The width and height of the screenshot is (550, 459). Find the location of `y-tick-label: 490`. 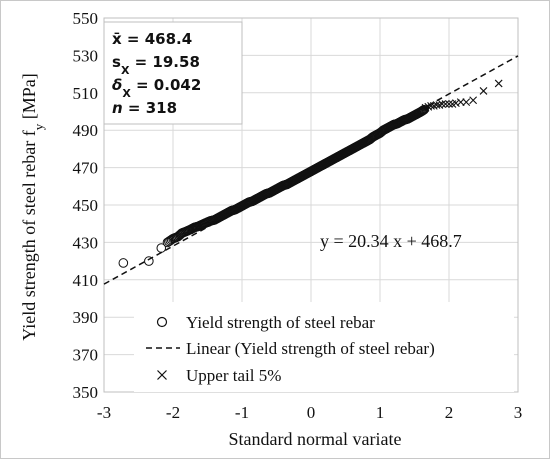

y-tick-label: 490 is located at coordinates (86, 130).